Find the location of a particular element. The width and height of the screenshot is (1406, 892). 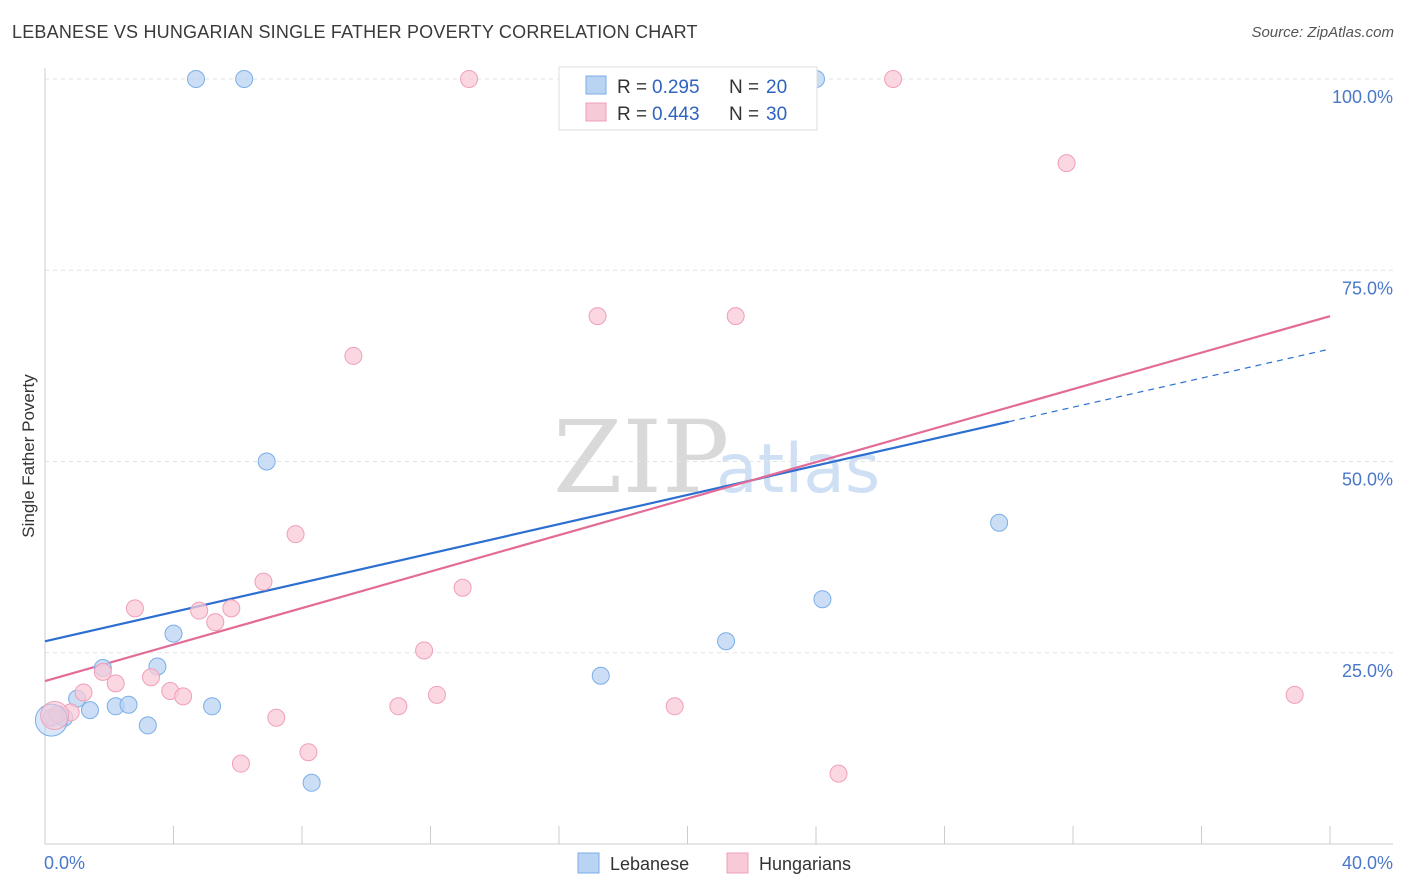

series-legend-label-lebanese: Lebanese is located at coordinates (649, 864).